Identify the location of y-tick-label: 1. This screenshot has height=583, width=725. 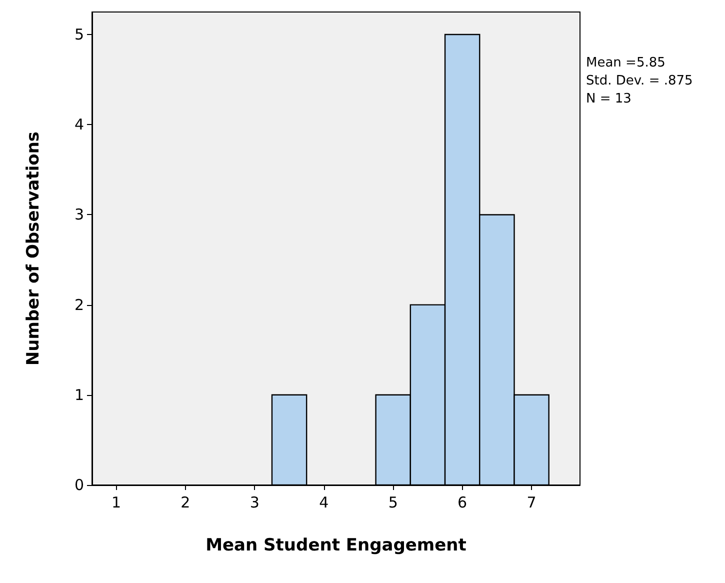
(79, 395).